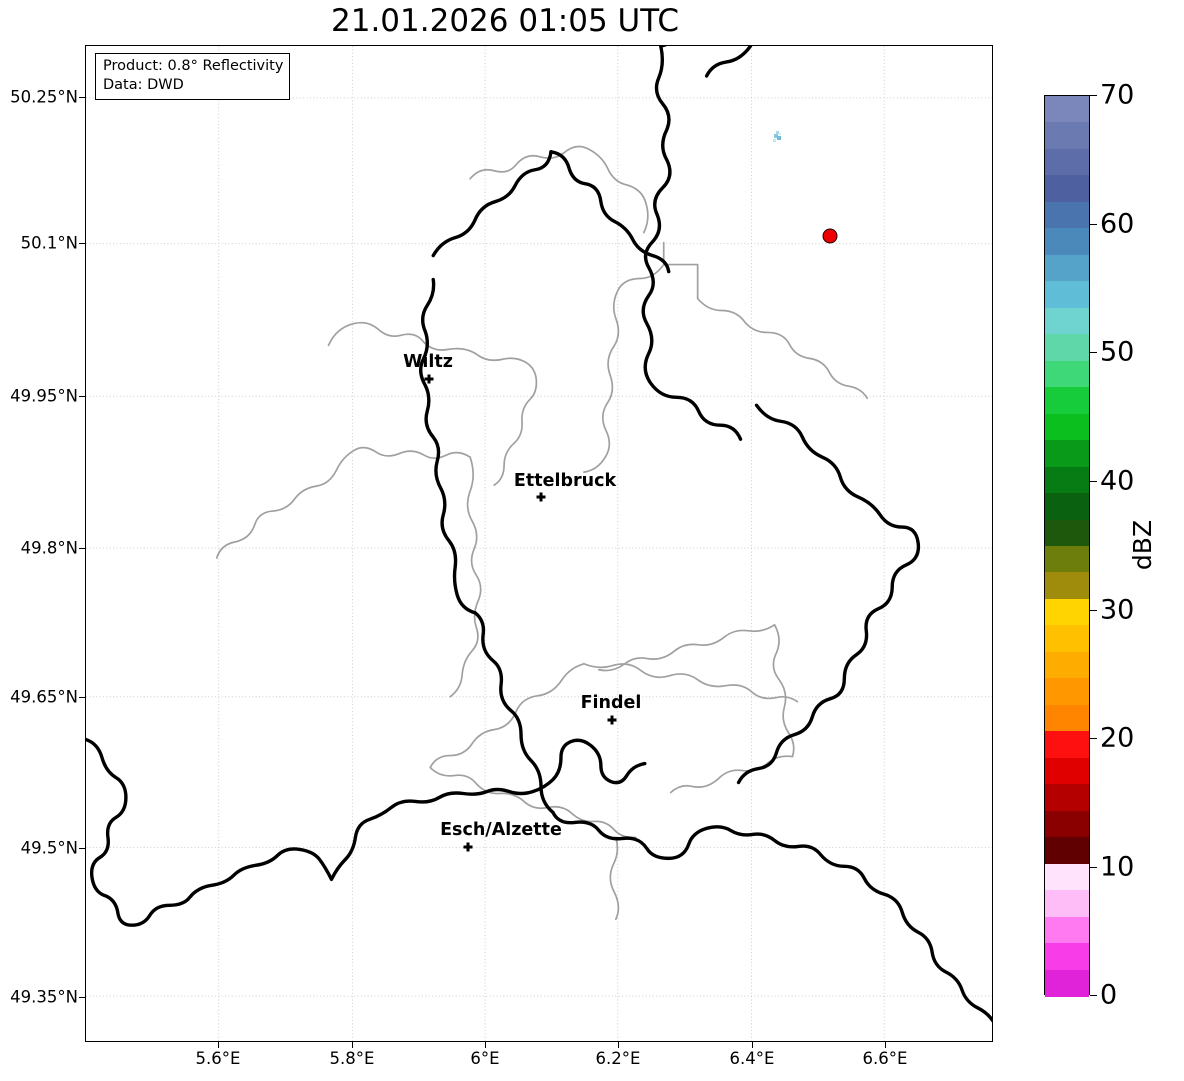 Image resolution: width=1184 pixels, height=1081 pixels. What do you see at coordinates (49, 548) in the screenshot?
I see `y-axis-tick-label: 49.8°N` at bounding box center [49, 548].